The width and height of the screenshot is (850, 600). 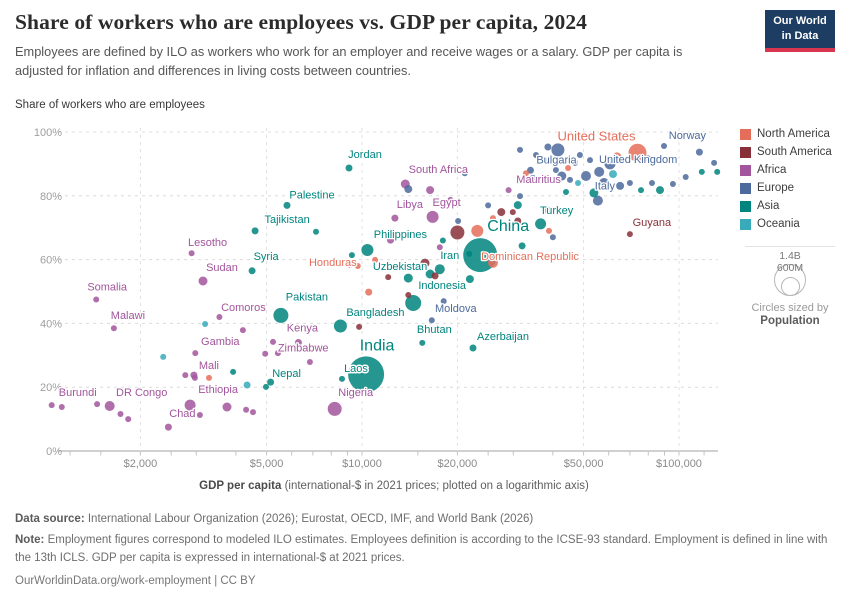 I want to click on country-label-china: China, so click(x=508, y=227).